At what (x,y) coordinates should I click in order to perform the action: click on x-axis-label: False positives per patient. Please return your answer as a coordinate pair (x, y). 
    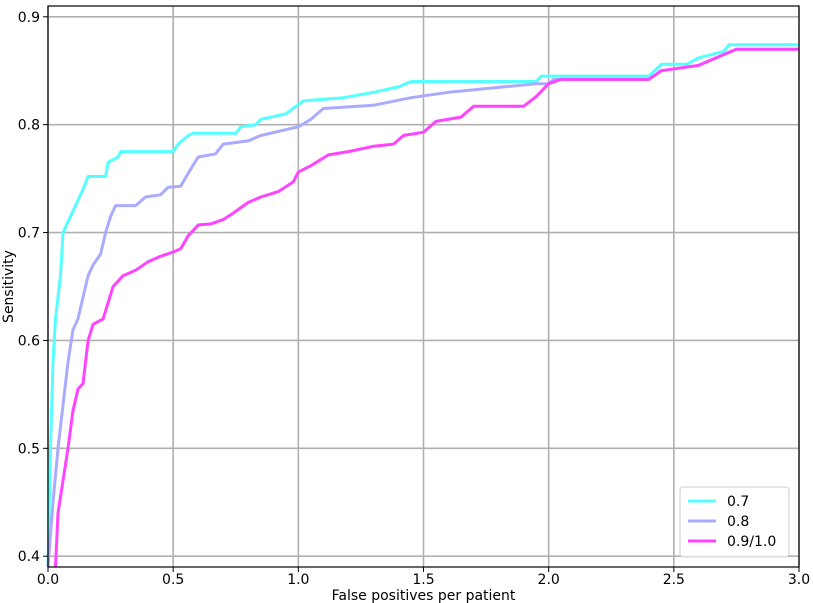
    Looking at the image, I should click on (424, 595).